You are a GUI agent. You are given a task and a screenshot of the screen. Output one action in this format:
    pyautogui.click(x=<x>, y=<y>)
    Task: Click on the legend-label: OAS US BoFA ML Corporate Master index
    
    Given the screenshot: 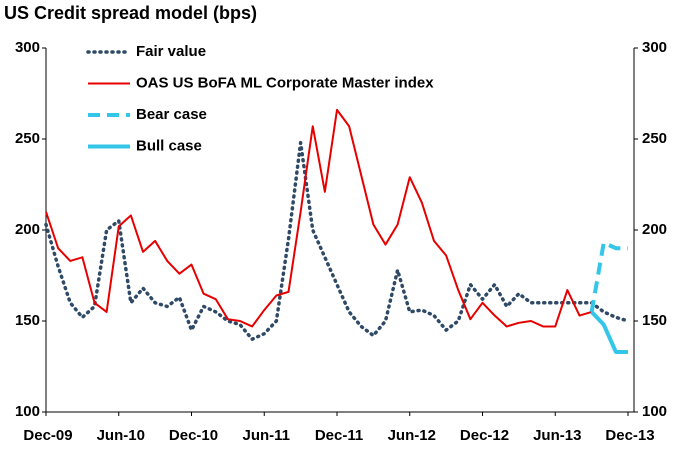 What is the action you would take?
    pyautogui.click(x=285, y=82)
    